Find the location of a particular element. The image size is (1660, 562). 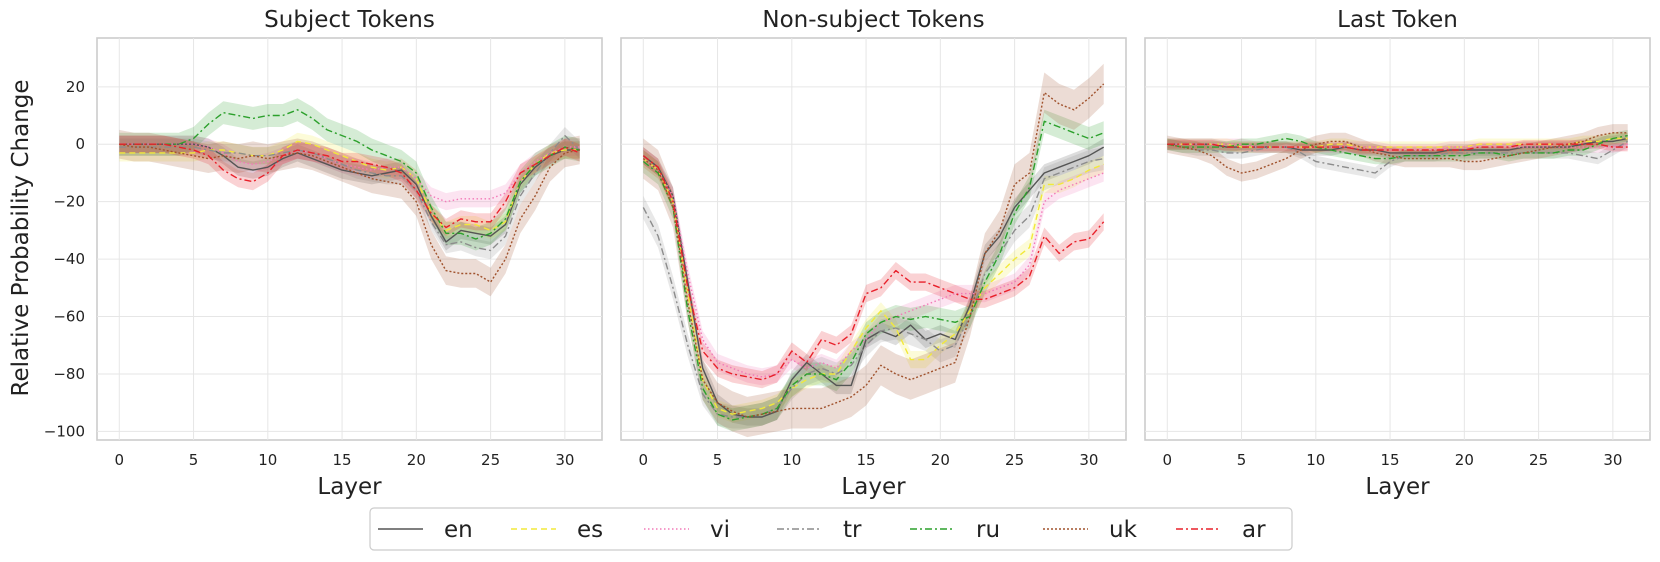

y-tick-label: −80 is located at coordinates (69, 374).